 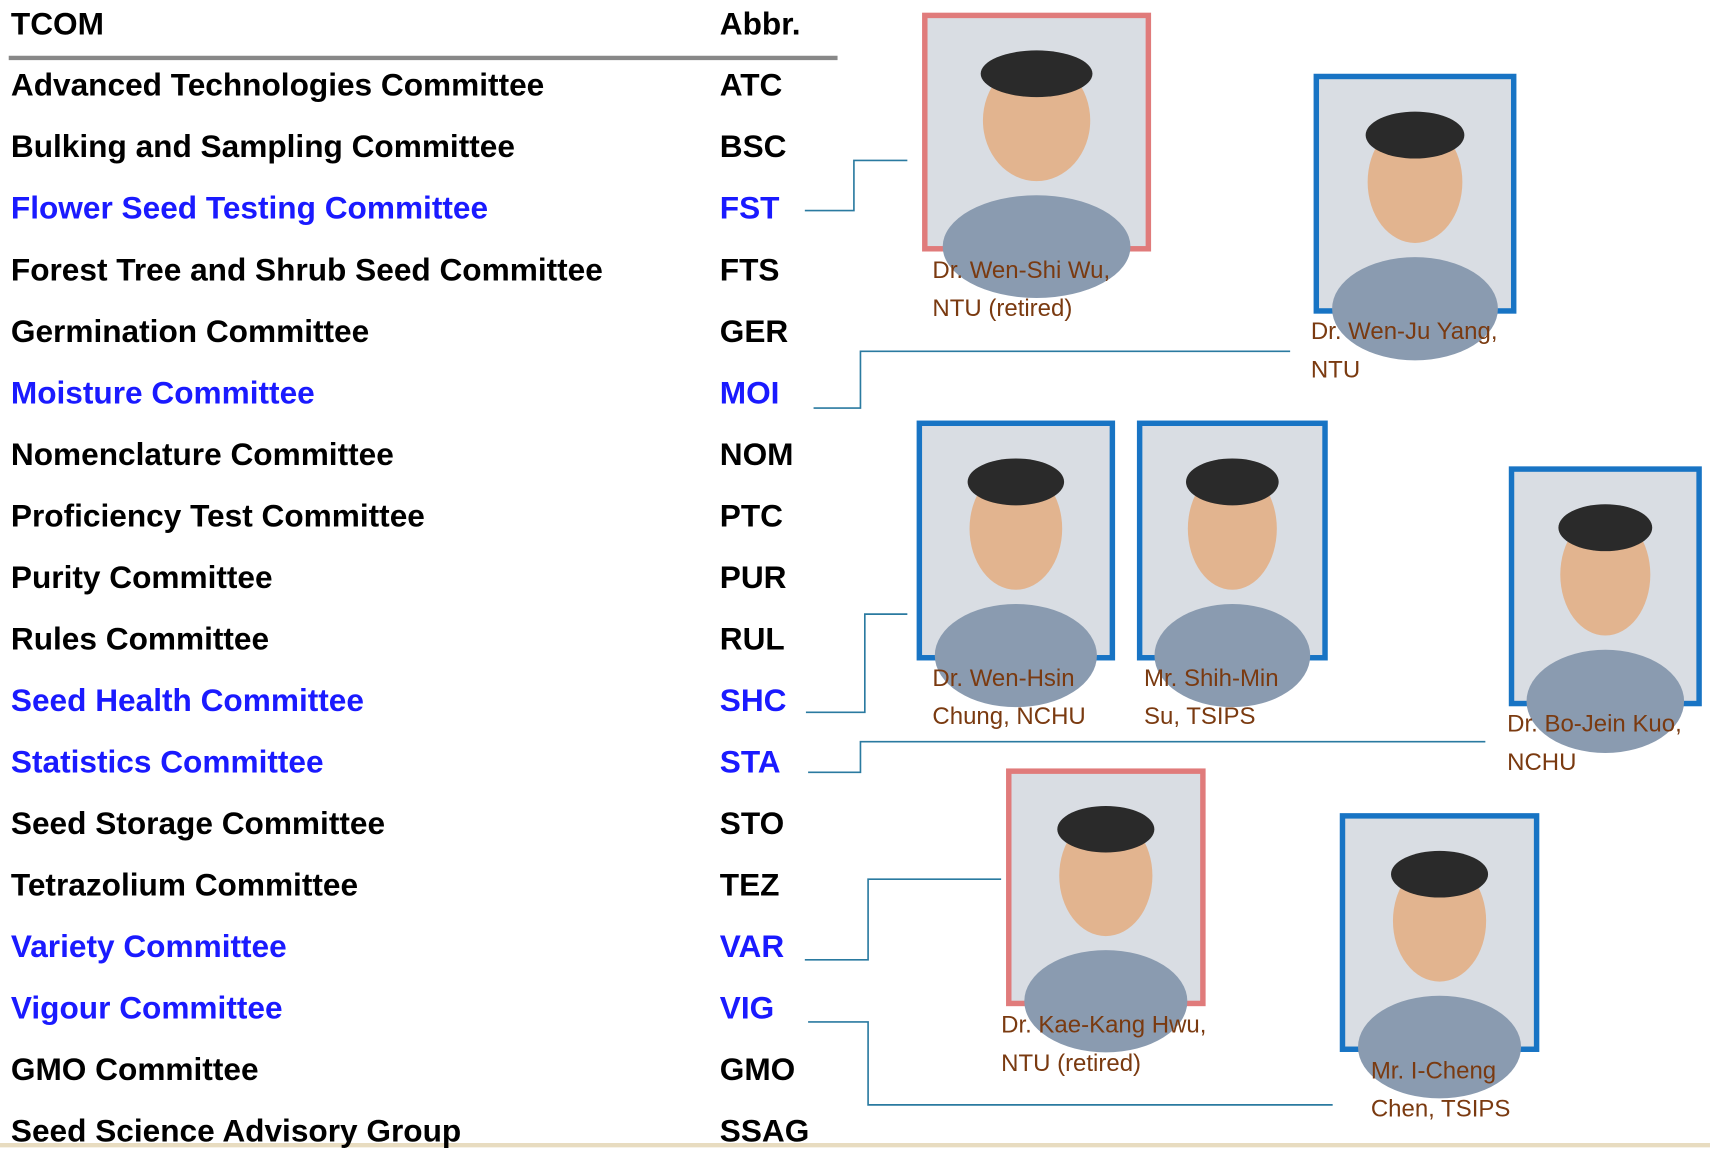 I want to click on committee-name: Advanced Technologies Committee, so click(x=277, y=85).